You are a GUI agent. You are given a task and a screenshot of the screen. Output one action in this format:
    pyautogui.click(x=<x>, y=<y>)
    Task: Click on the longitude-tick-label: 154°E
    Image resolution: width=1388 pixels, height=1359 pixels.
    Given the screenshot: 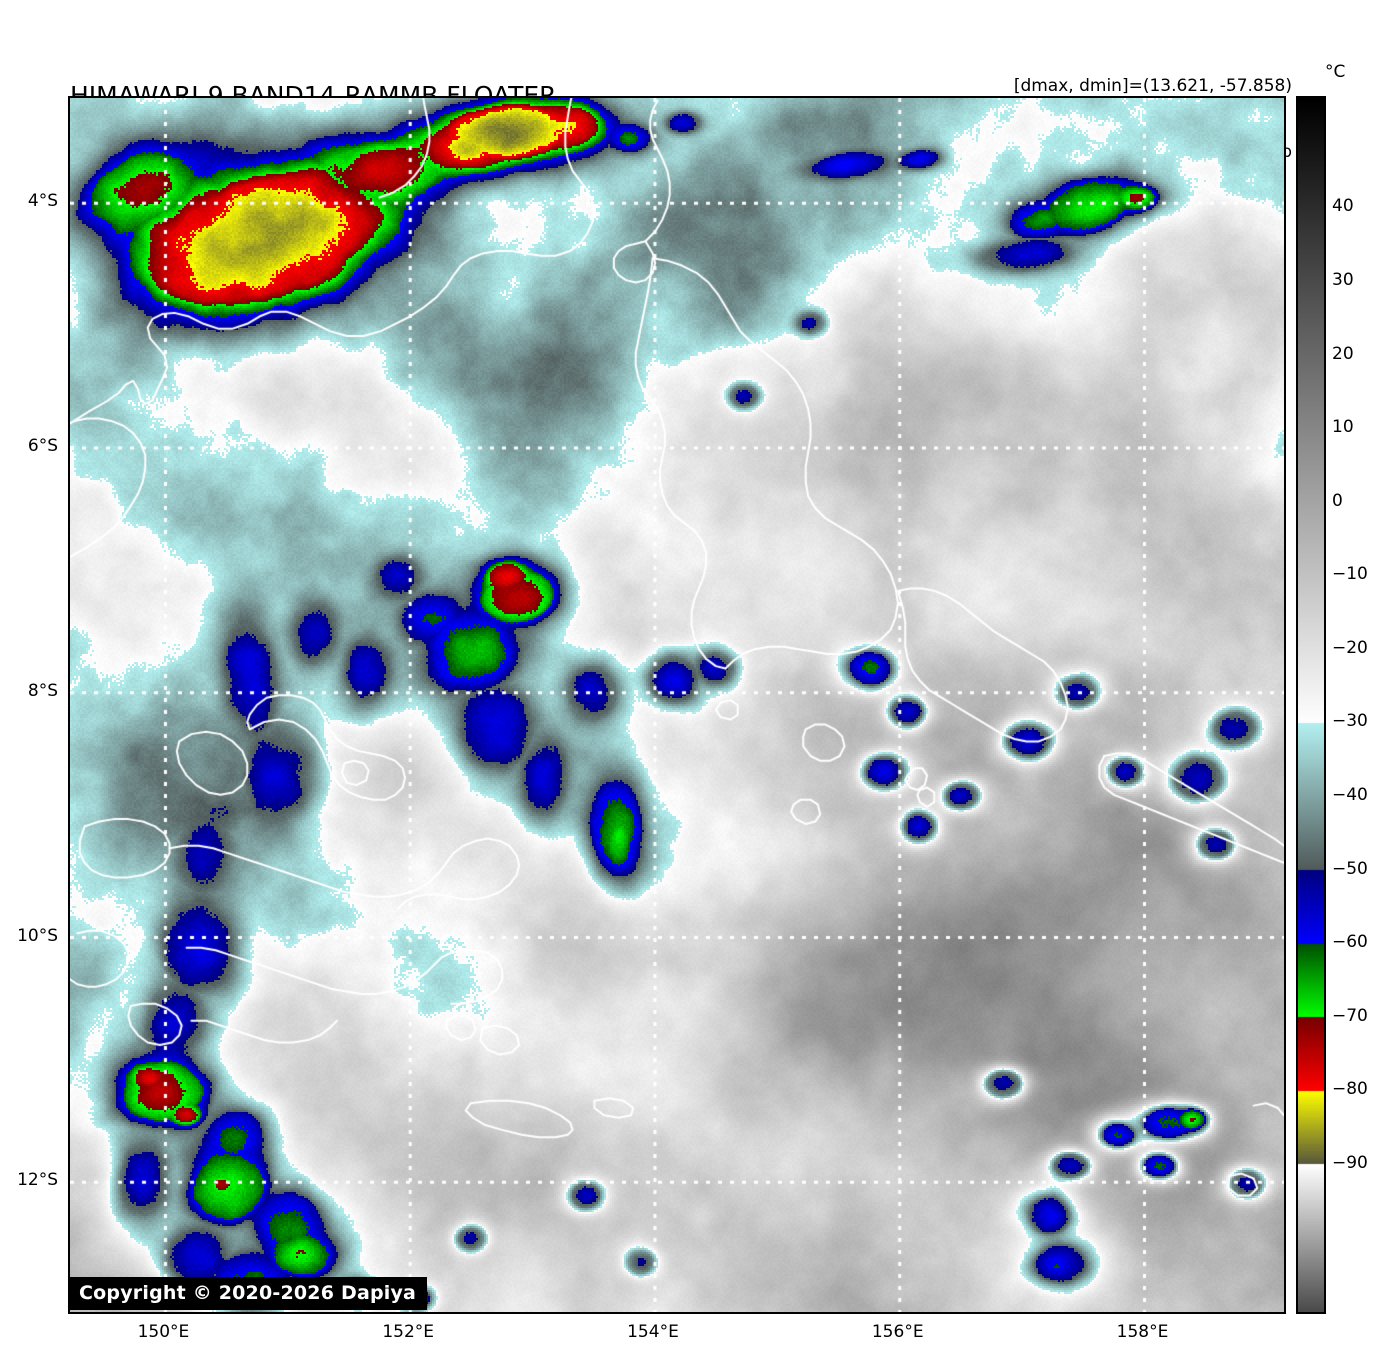 What is the action you would take?
    pyautogui.click(x=653, y=1332)
    